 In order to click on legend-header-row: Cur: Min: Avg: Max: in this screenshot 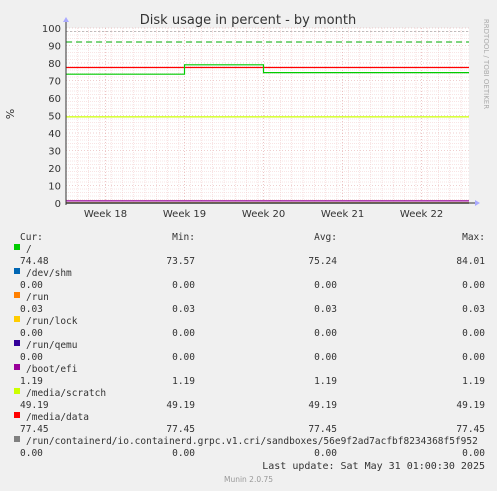, I will do `click(248, 238)`.